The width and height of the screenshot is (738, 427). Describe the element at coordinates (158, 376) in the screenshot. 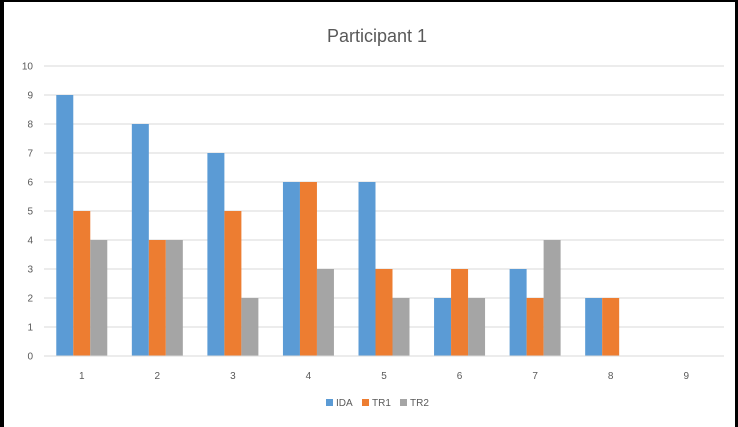

I see `x-tick-label: 2` at that location.